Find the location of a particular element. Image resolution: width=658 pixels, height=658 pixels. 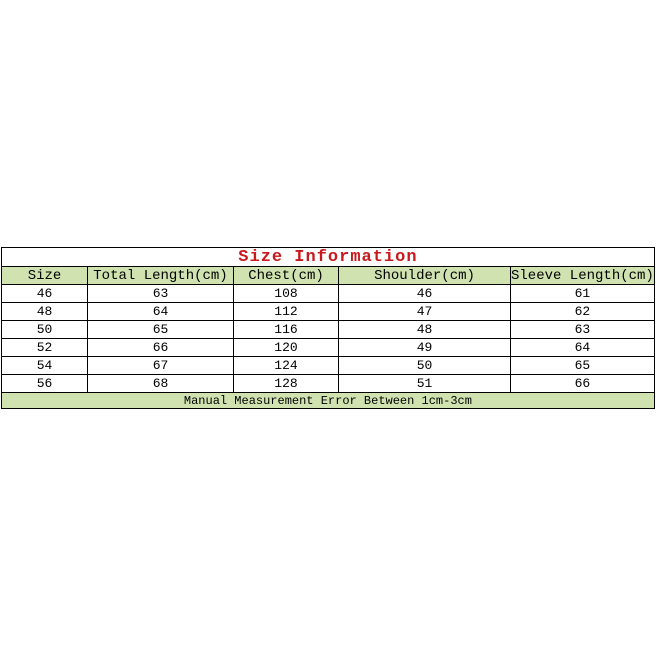

column-header: Total Length(cm) is located at coordinates (160, 275).